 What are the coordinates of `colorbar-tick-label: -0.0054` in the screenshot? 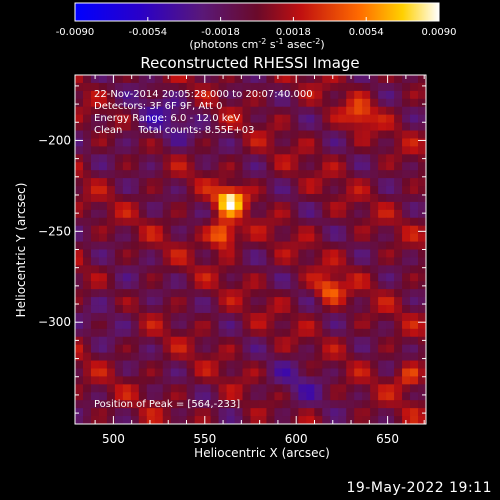 It's located at (147, 32).